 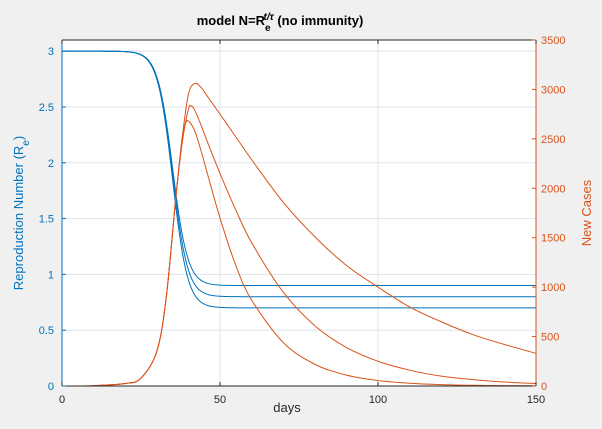 I want to click on y-right-tick-label-2: 1000, so click(x=553, y=288).